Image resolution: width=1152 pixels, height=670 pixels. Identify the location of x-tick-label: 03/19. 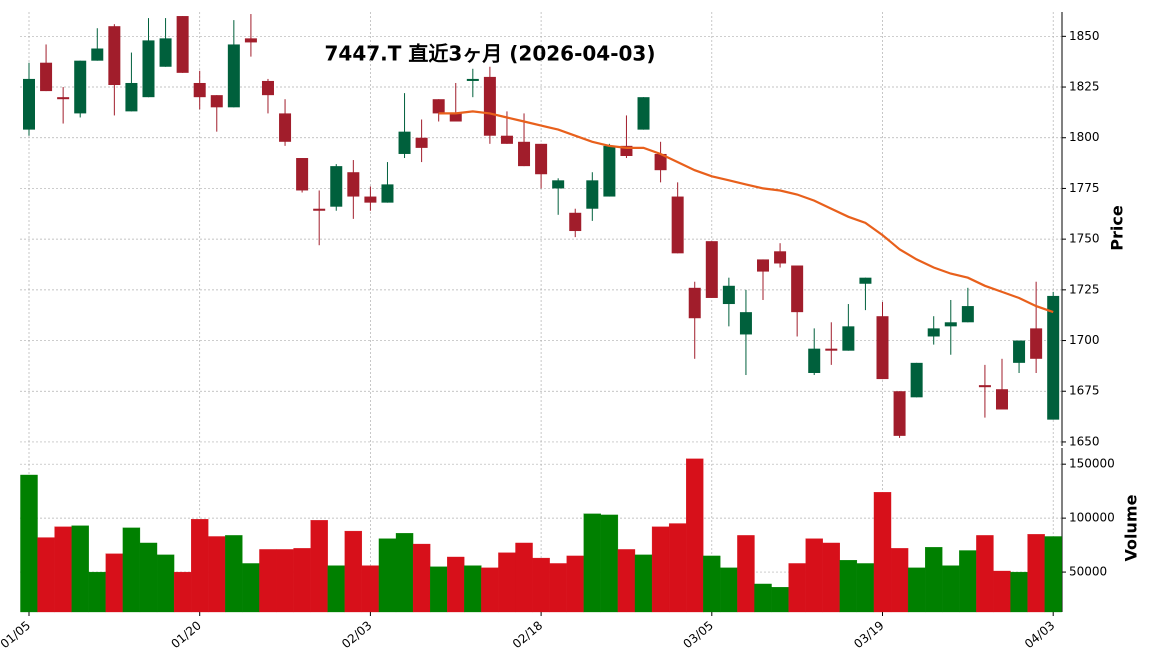
(868, 634).